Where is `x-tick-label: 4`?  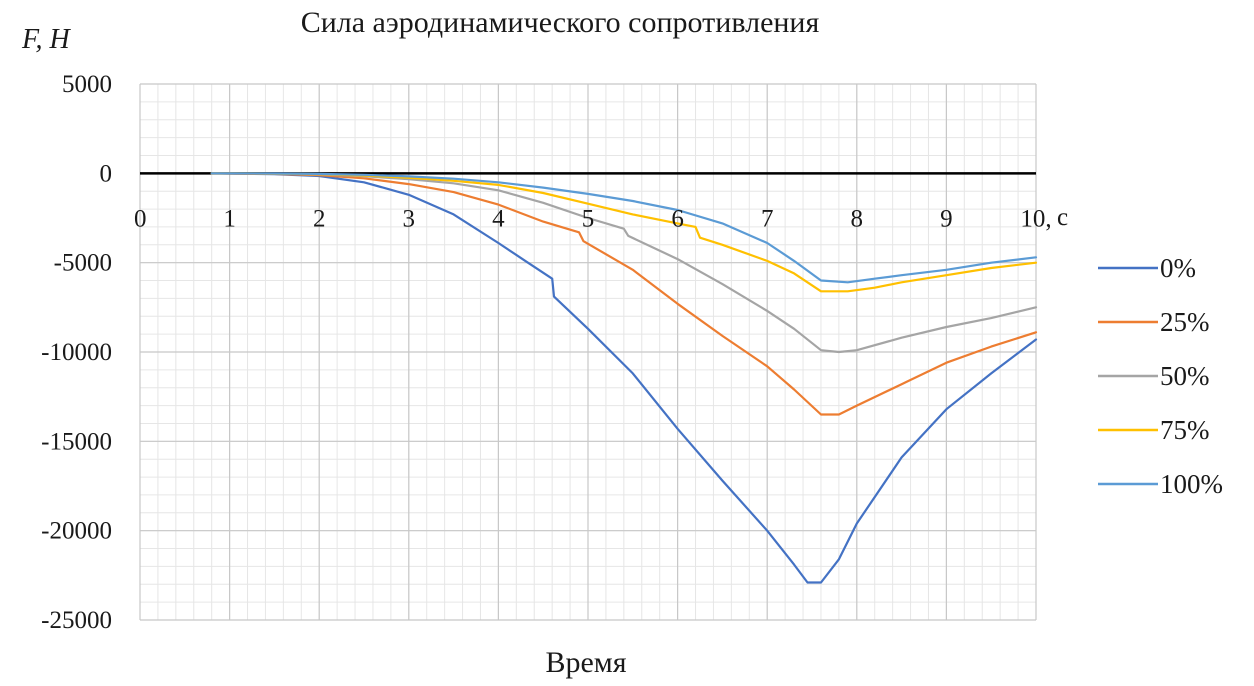
x-tick-label: 4 is located at coordinates (498, 218).